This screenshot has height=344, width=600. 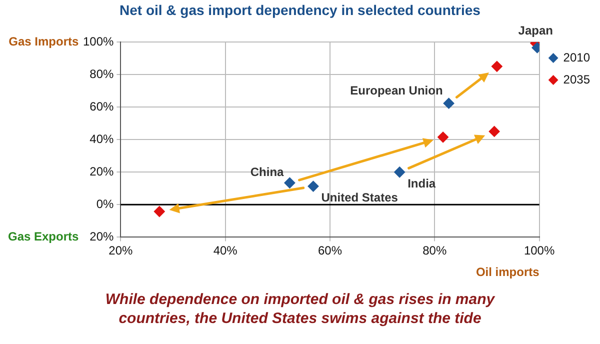 I want to click on annotation: China, so click(x=267, y=172).